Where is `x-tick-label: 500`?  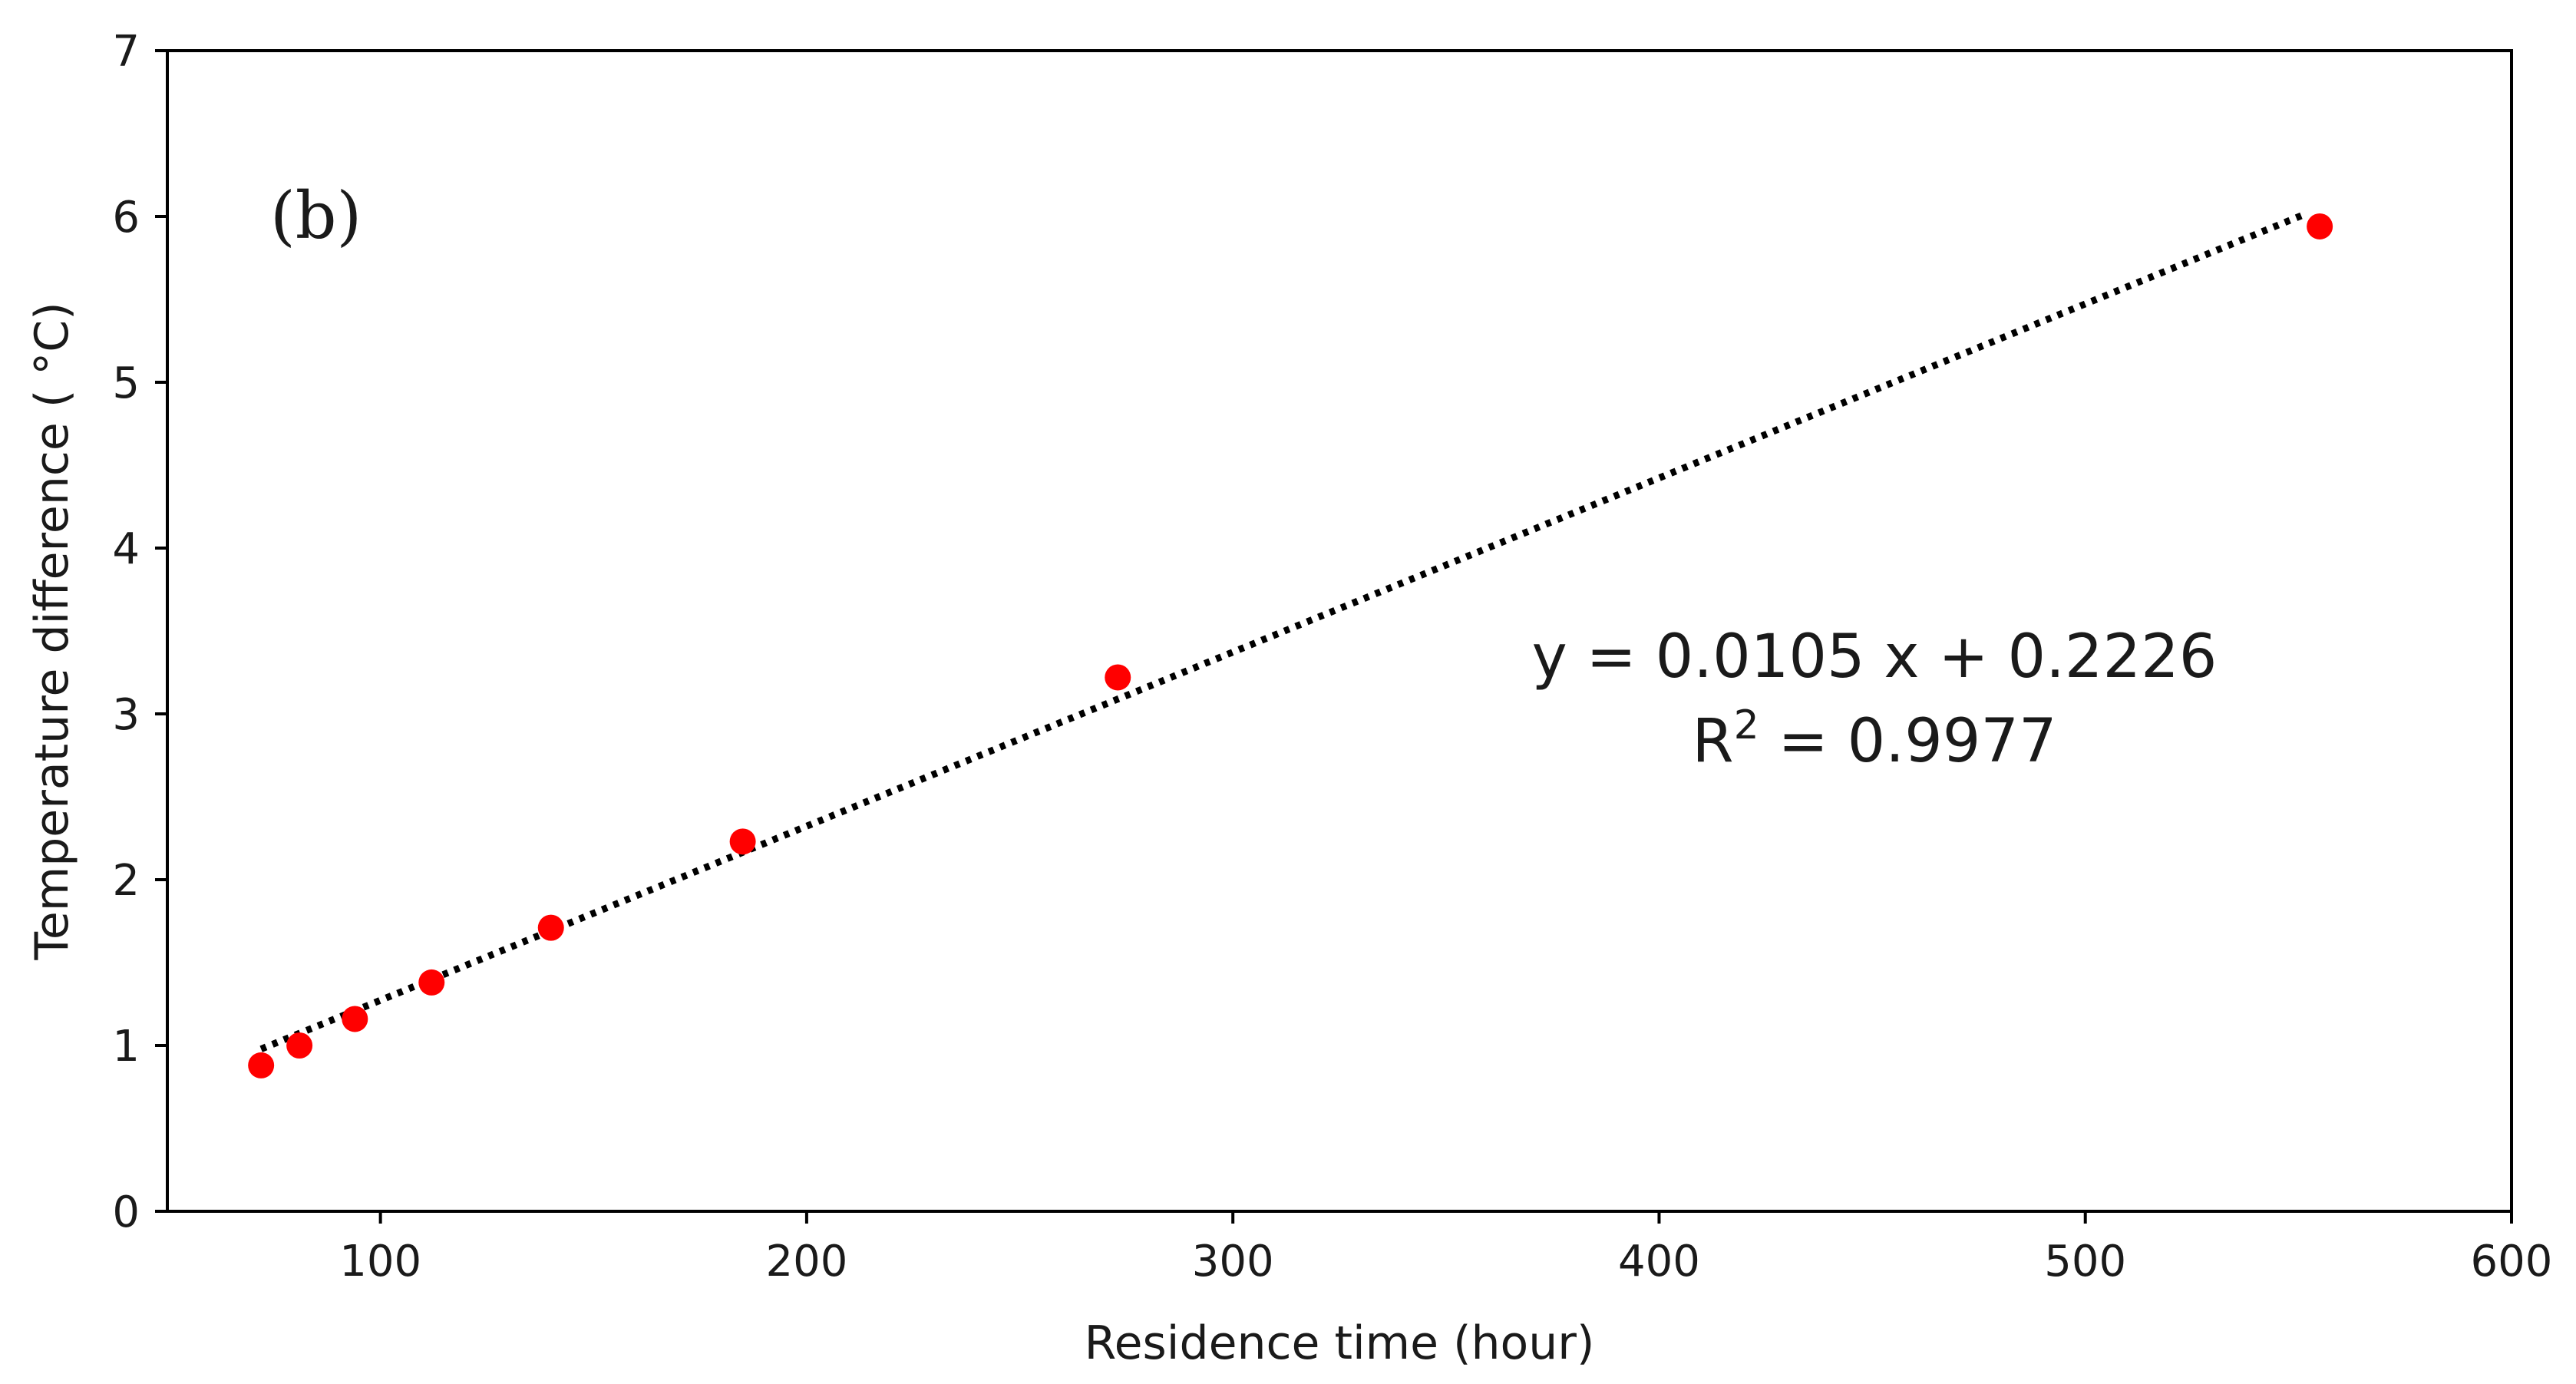
x-tick-label: 500 is located at coordinates (2085, 1262).